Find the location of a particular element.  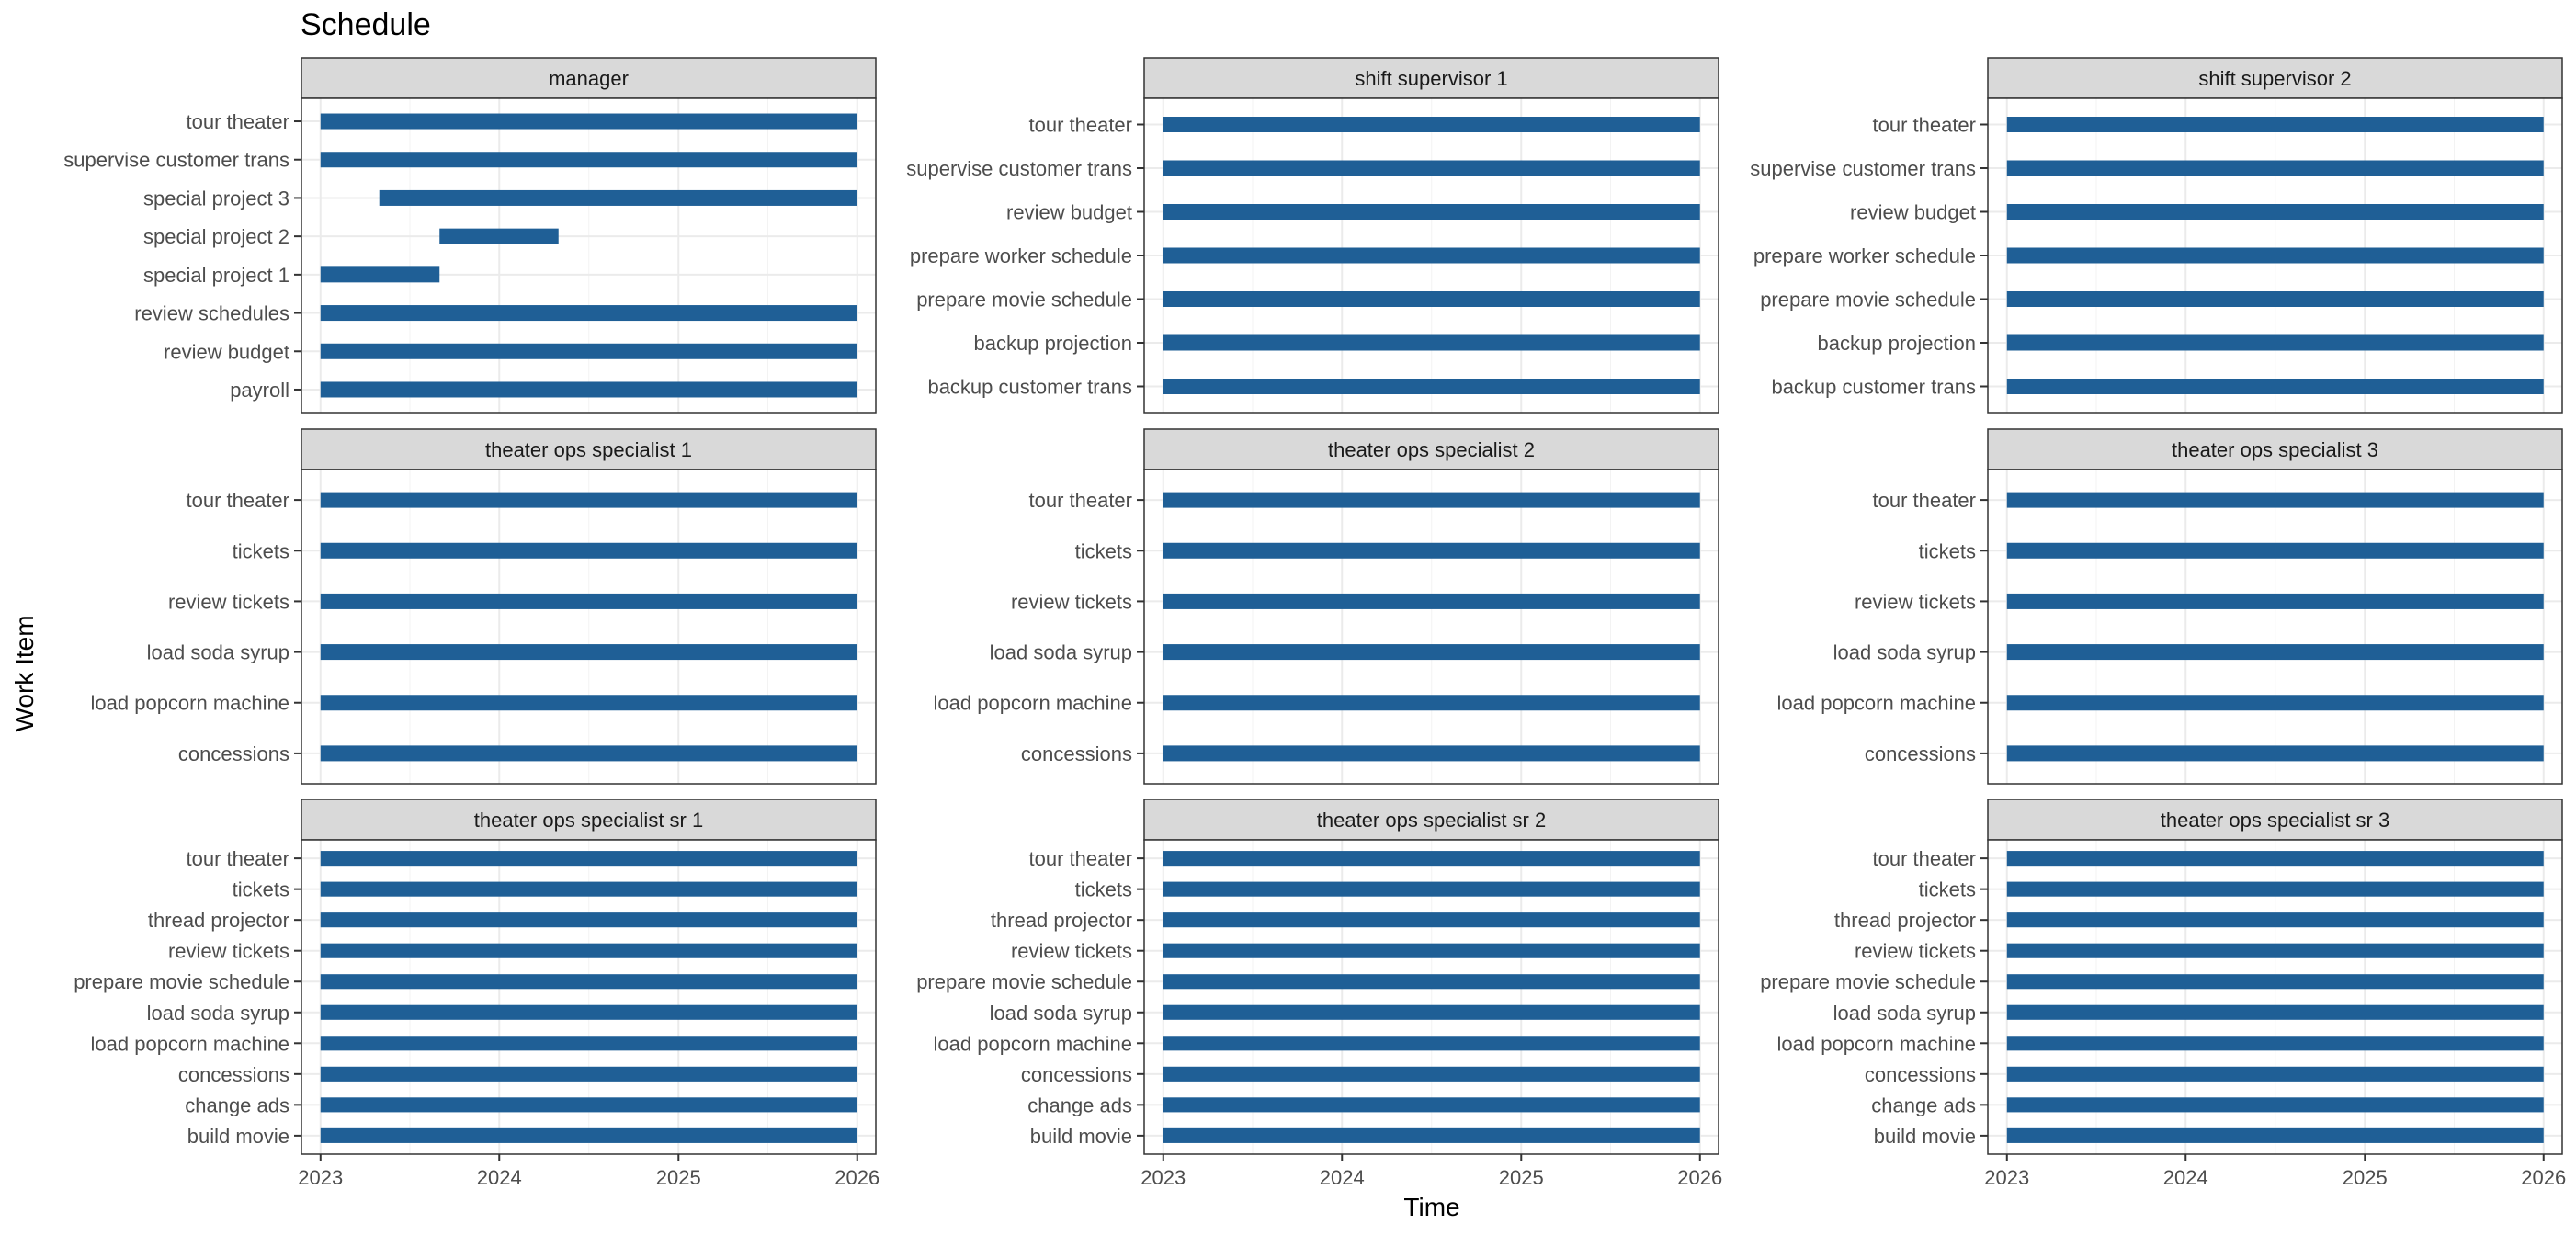

y-tick-label: review schedules is located at coordinates (211, 313).